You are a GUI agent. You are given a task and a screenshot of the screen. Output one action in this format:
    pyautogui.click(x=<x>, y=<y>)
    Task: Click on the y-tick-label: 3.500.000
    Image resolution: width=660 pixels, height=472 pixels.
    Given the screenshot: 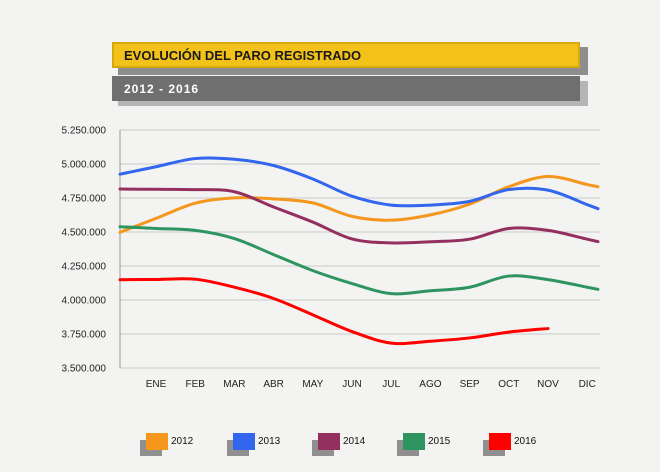 What is the action you would take?
    pyautogui.click(x=84, y=369)
    